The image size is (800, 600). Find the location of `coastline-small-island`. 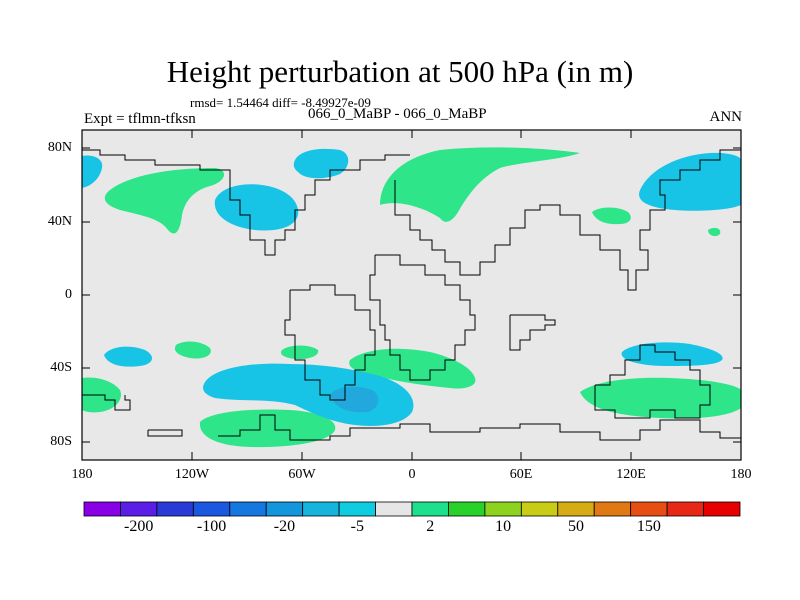

coastline-small-island is located at coordinates (165, 433).